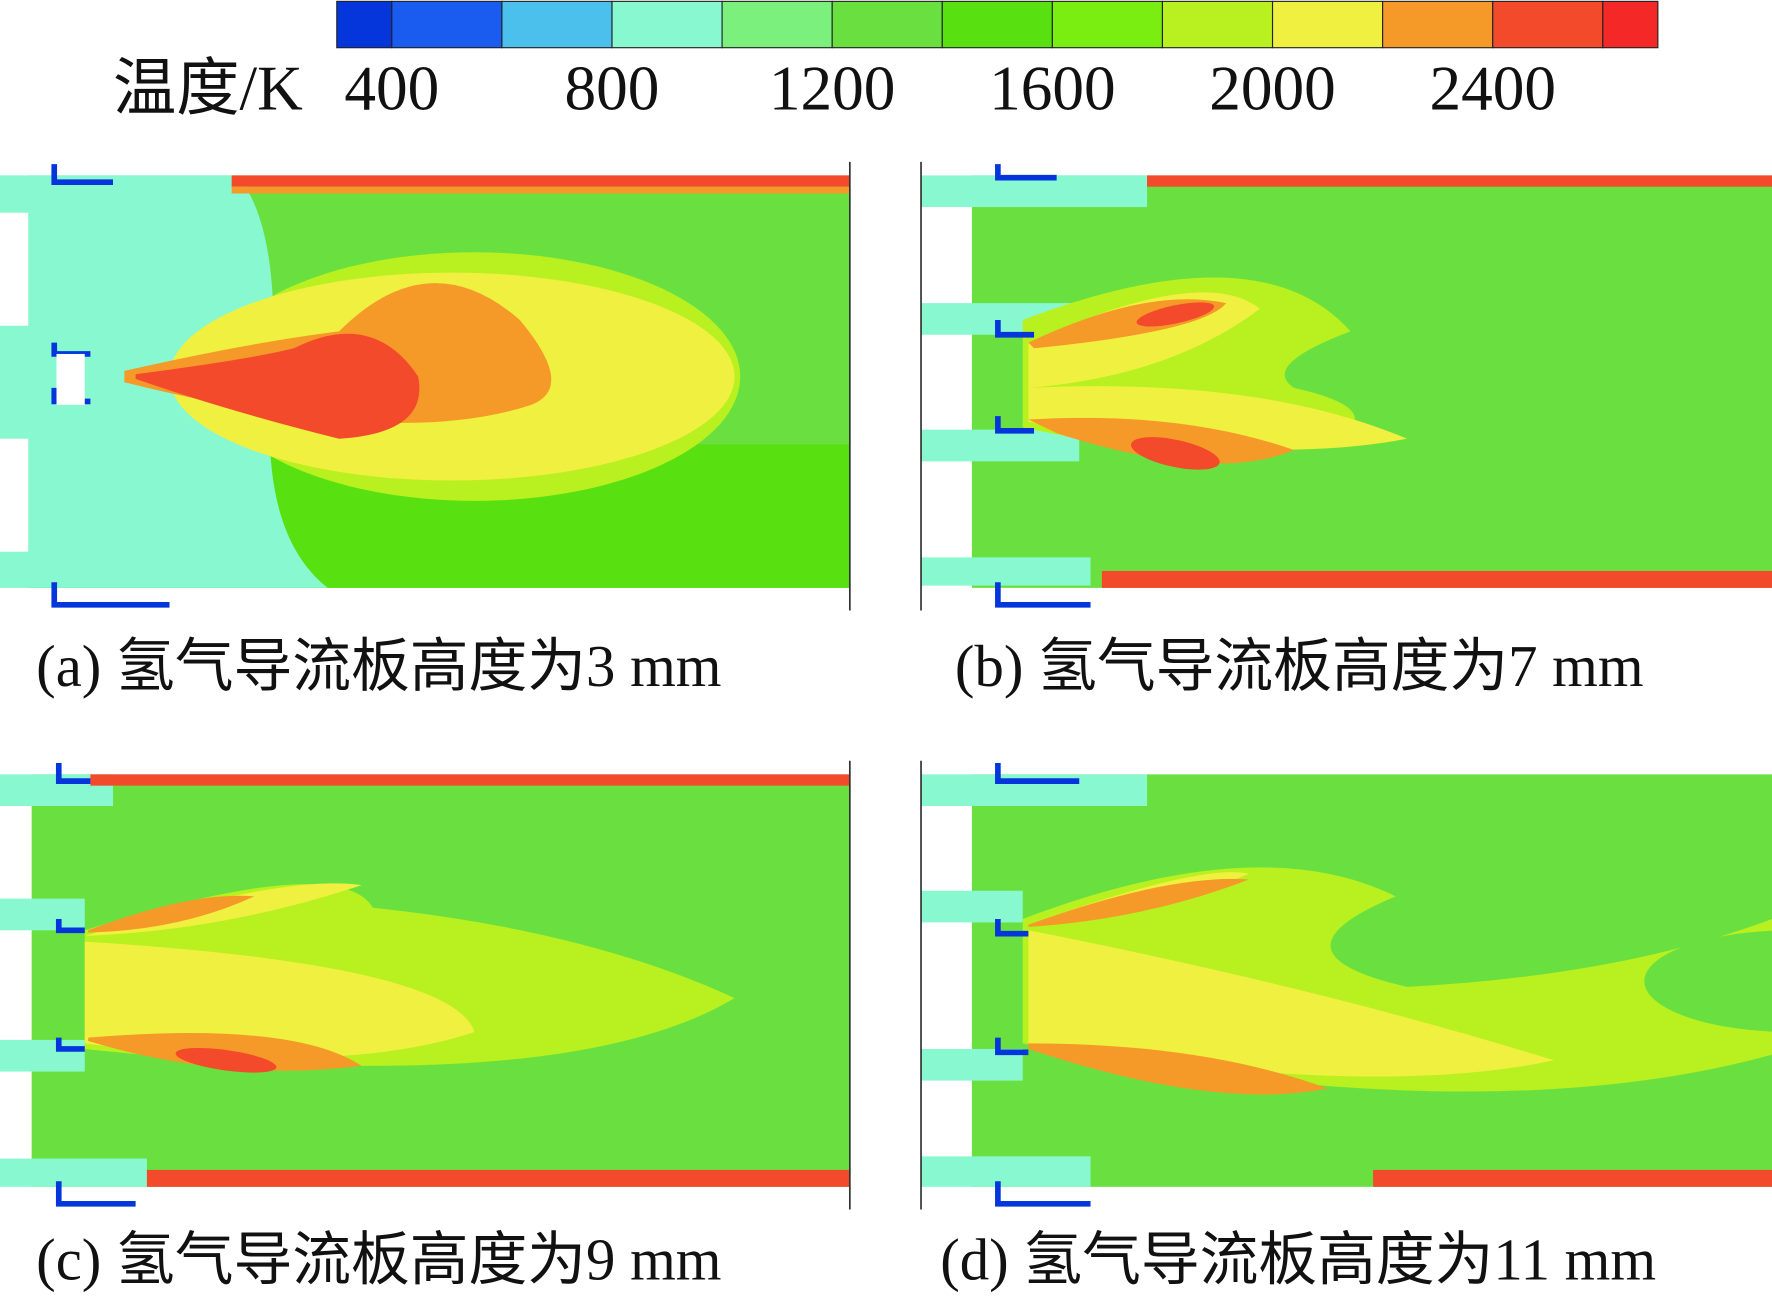 This screenshot has height=1308, width=1772. What do you see at coordinates (1299, 666) in the screenshot?
I see `panel-caption: (b) 氢气导流板高度为7 mm` at bounding box center [1299, 666].